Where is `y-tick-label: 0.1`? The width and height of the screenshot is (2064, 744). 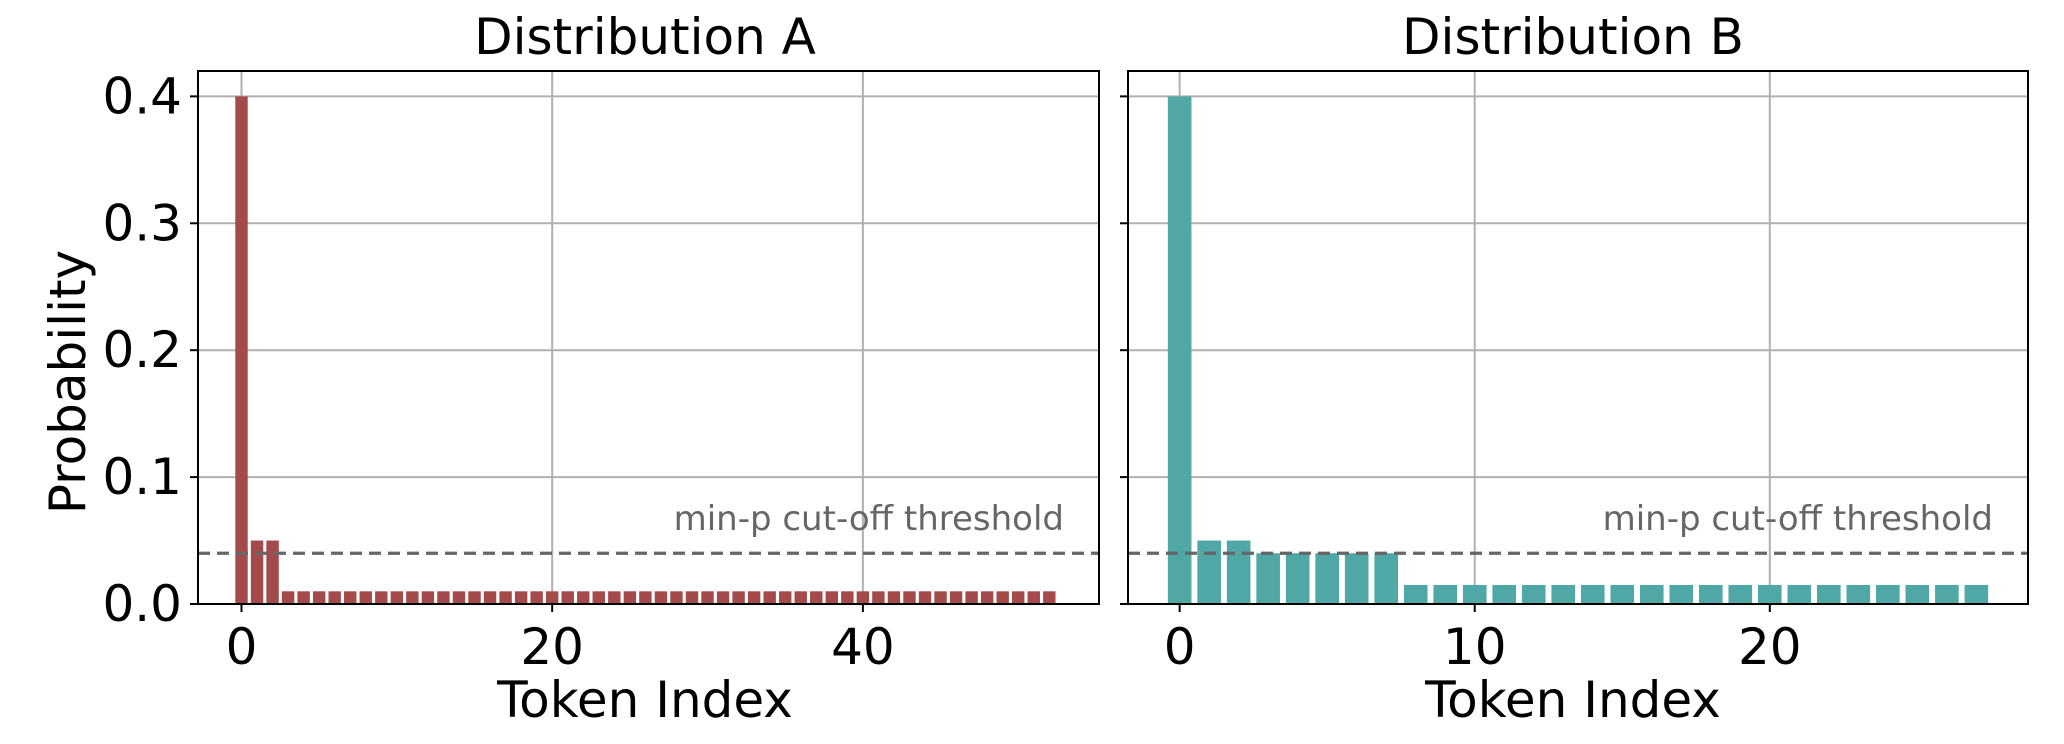 y-tick-label: 0.1 is located at coordinates (142, 477).